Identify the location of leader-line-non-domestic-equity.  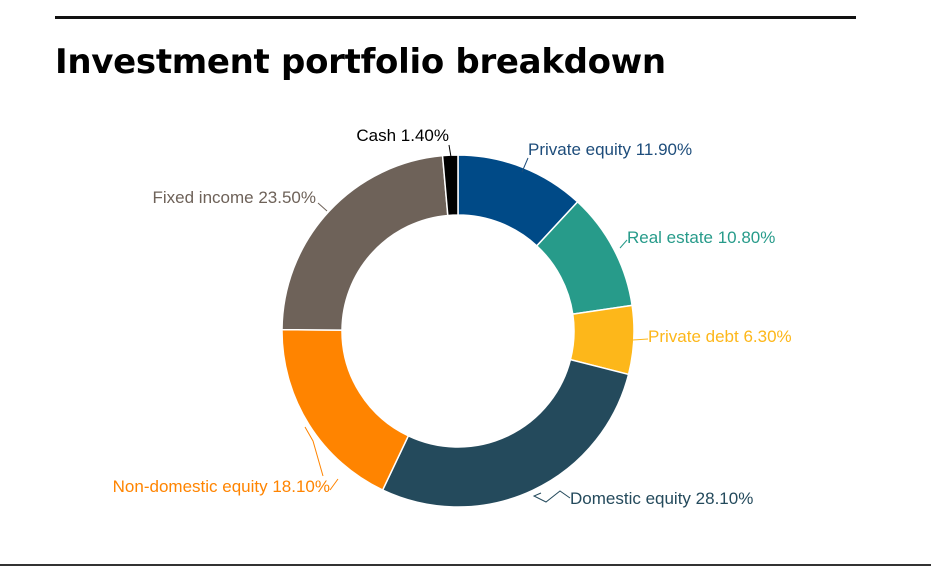
(321, 458).